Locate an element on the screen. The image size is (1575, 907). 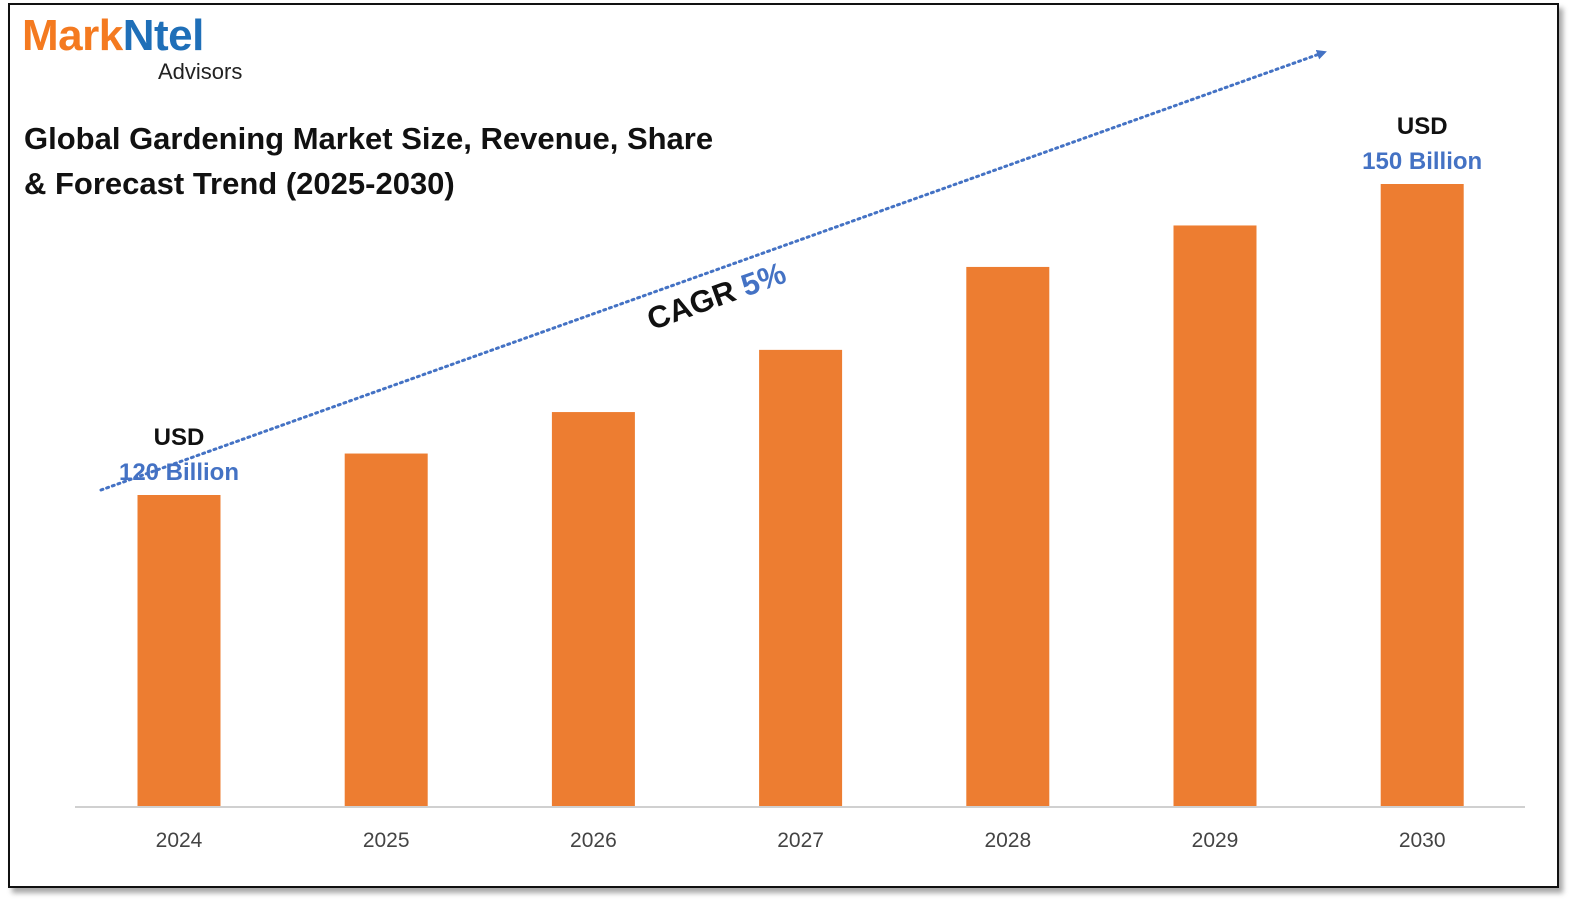
annotation-currency-2024: USD is located at coordinates (179, 437).